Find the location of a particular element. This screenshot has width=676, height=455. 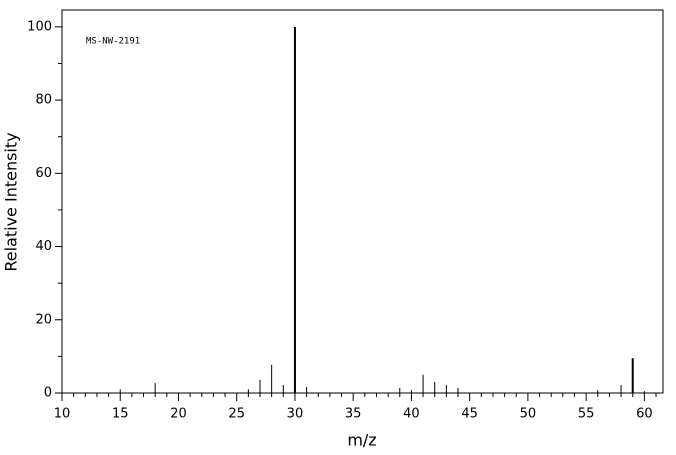

x-tick-label: 25 is located at coordinates (236, 414).